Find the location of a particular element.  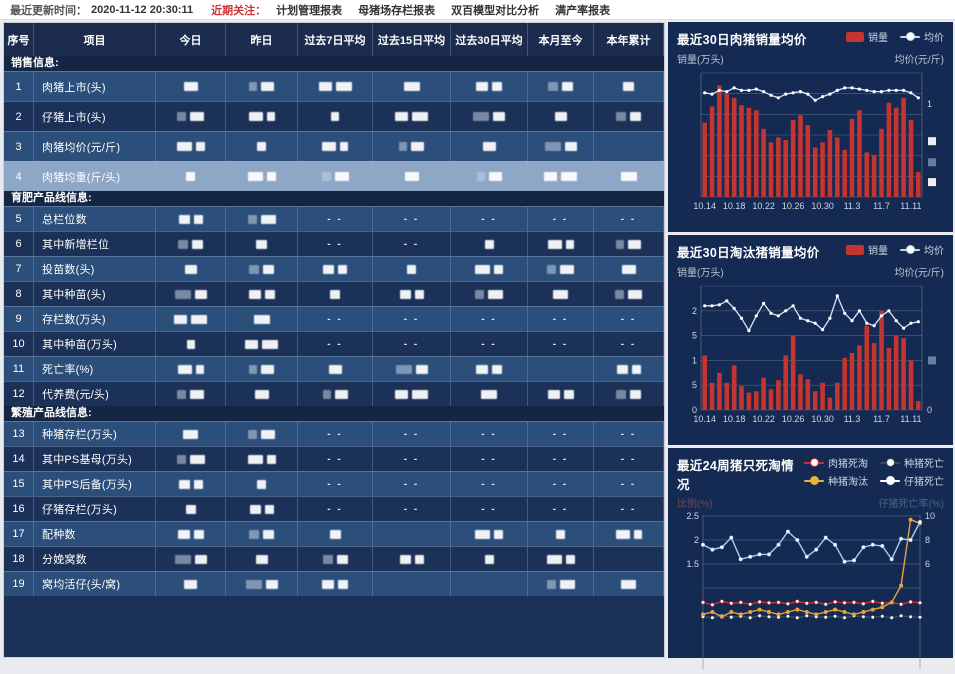

value-cell: - - is located at coordinates (335, 344).